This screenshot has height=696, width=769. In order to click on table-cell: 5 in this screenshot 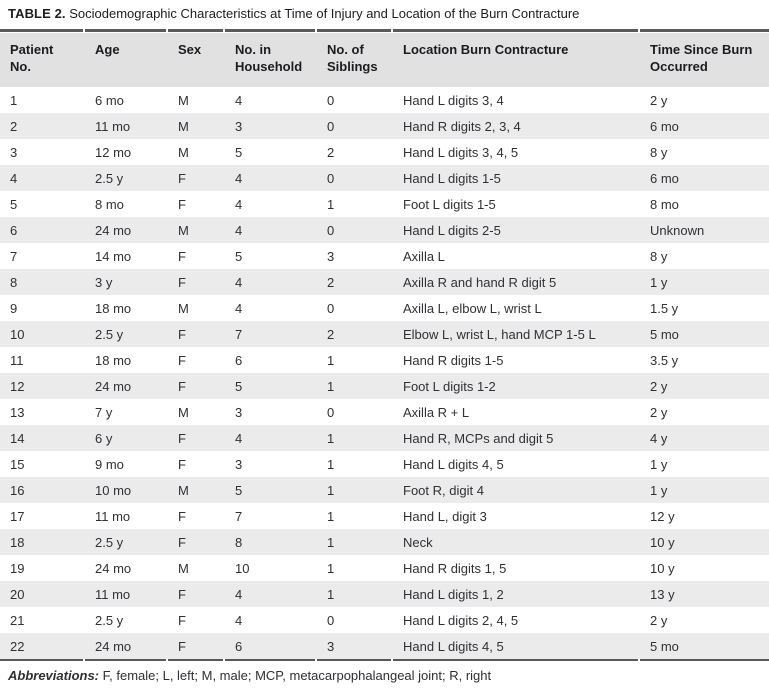, I will do `click(239, 256)`.